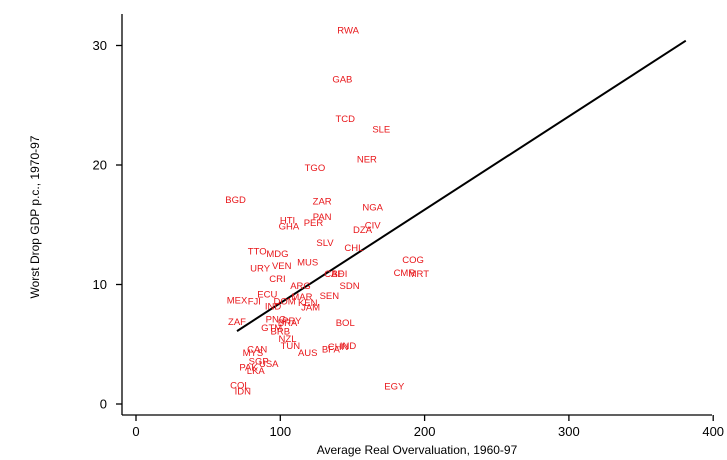 Image resolution: width=727 pixels, height=460 pixels. I want to click on point-label: CHN, so click(338, 347).